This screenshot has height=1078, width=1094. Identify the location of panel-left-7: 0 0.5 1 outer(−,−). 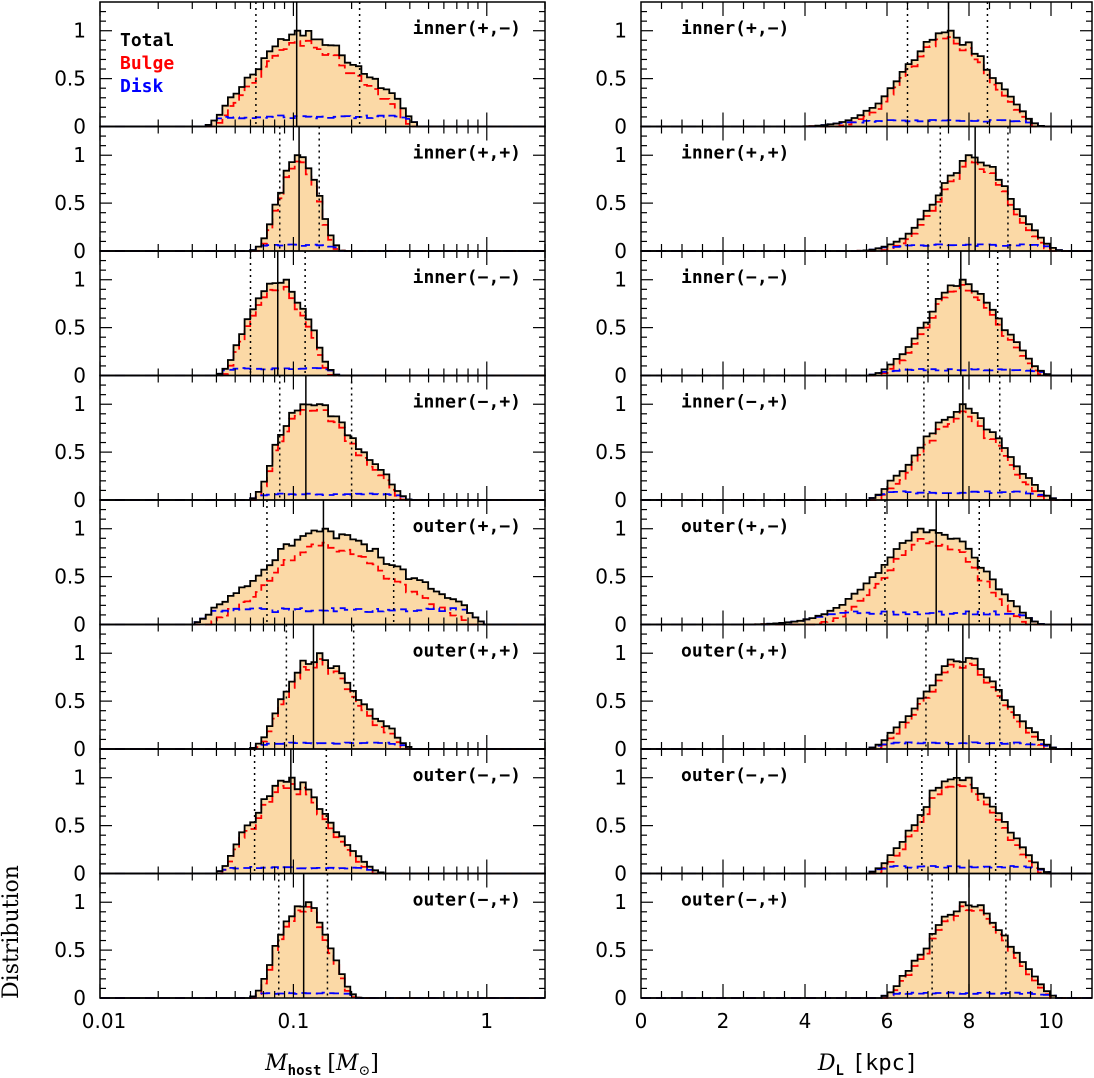
(300, 817).